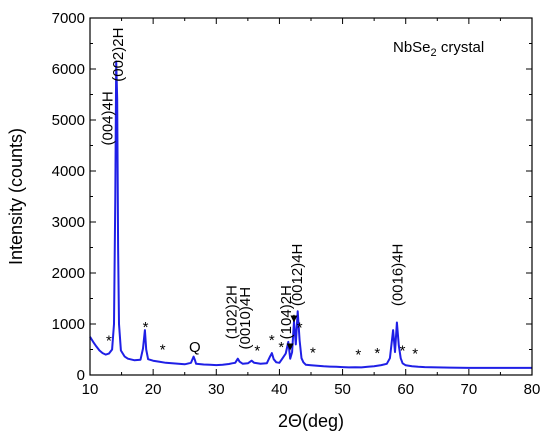  I want to click on y-tick-label: 7000, so click(68, 18).